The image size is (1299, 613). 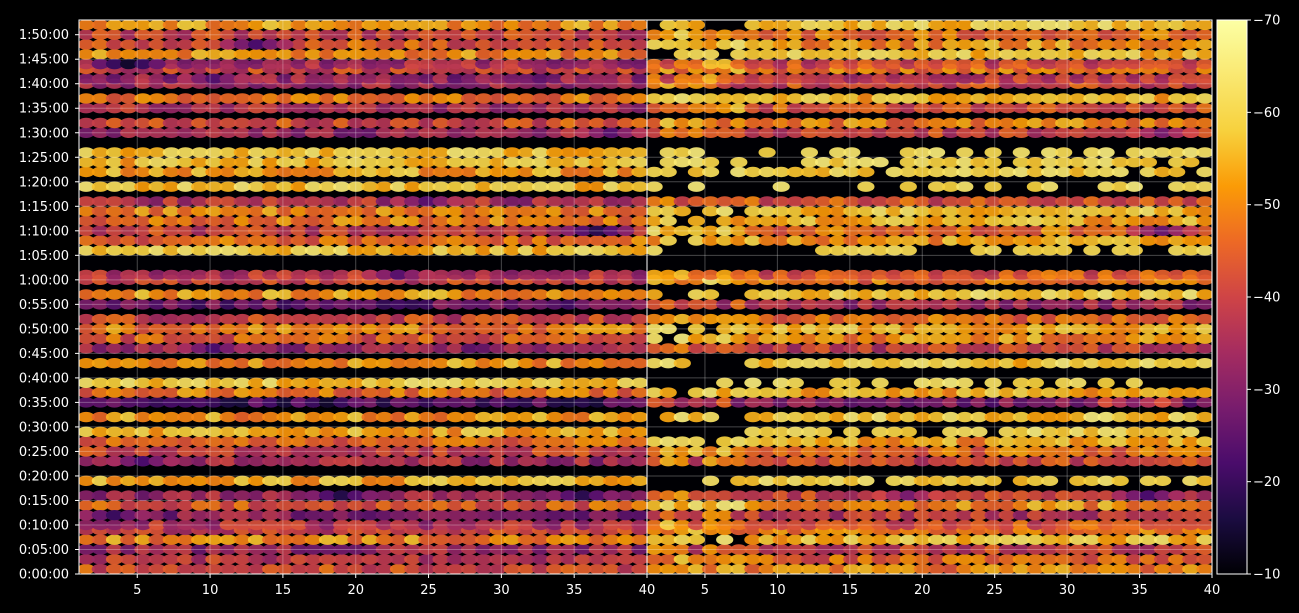 I want to click on colorbar-gradient, so click(x=1232, y=297).